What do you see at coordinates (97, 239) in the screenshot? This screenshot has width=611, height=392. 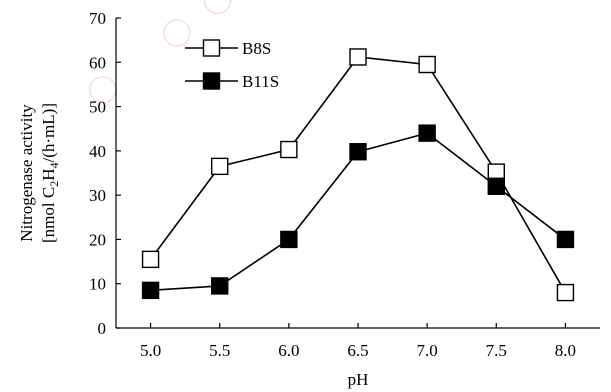 I see `y-tick-label: 20` at bounding box center [97, 239].